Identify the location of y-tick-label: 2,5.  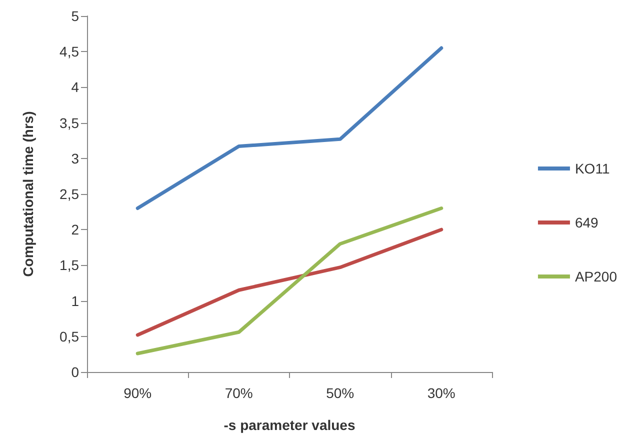
(70, 194).